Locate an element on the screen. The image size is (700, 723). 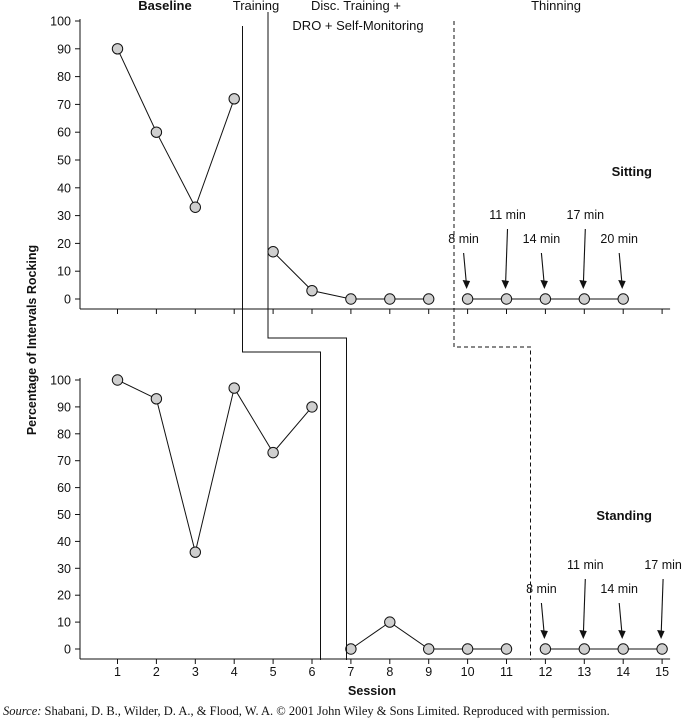
sitting-annotation-label: 17 min is located at coordinates (586, 215).